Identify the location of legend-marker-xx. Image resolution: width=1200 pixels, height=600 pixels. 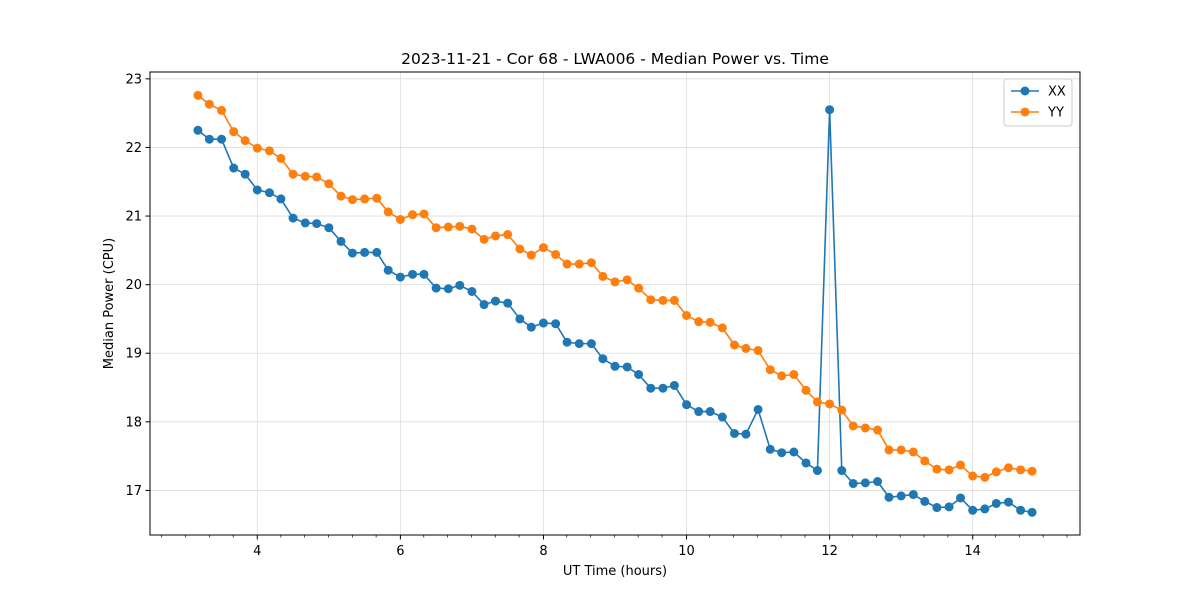
(1025, 91).